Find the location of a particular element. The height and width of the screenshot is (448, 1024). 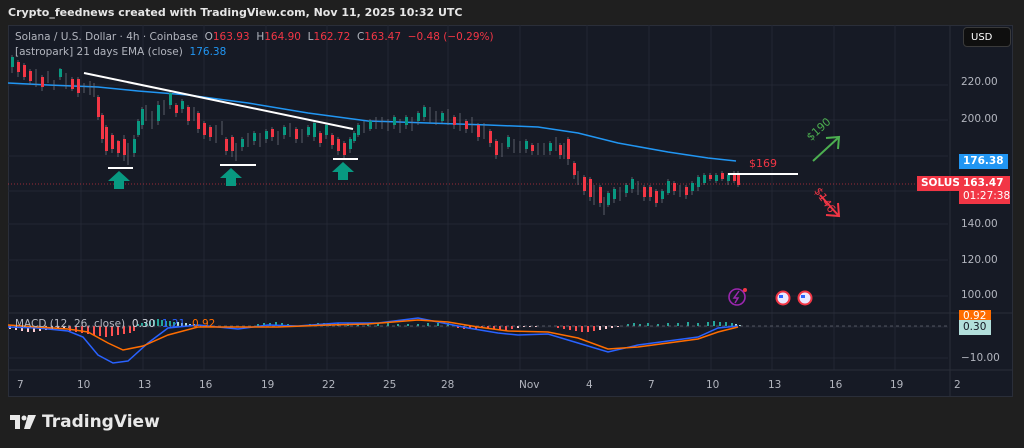

bear-arrow-icon is located at coordinates (830, 206).